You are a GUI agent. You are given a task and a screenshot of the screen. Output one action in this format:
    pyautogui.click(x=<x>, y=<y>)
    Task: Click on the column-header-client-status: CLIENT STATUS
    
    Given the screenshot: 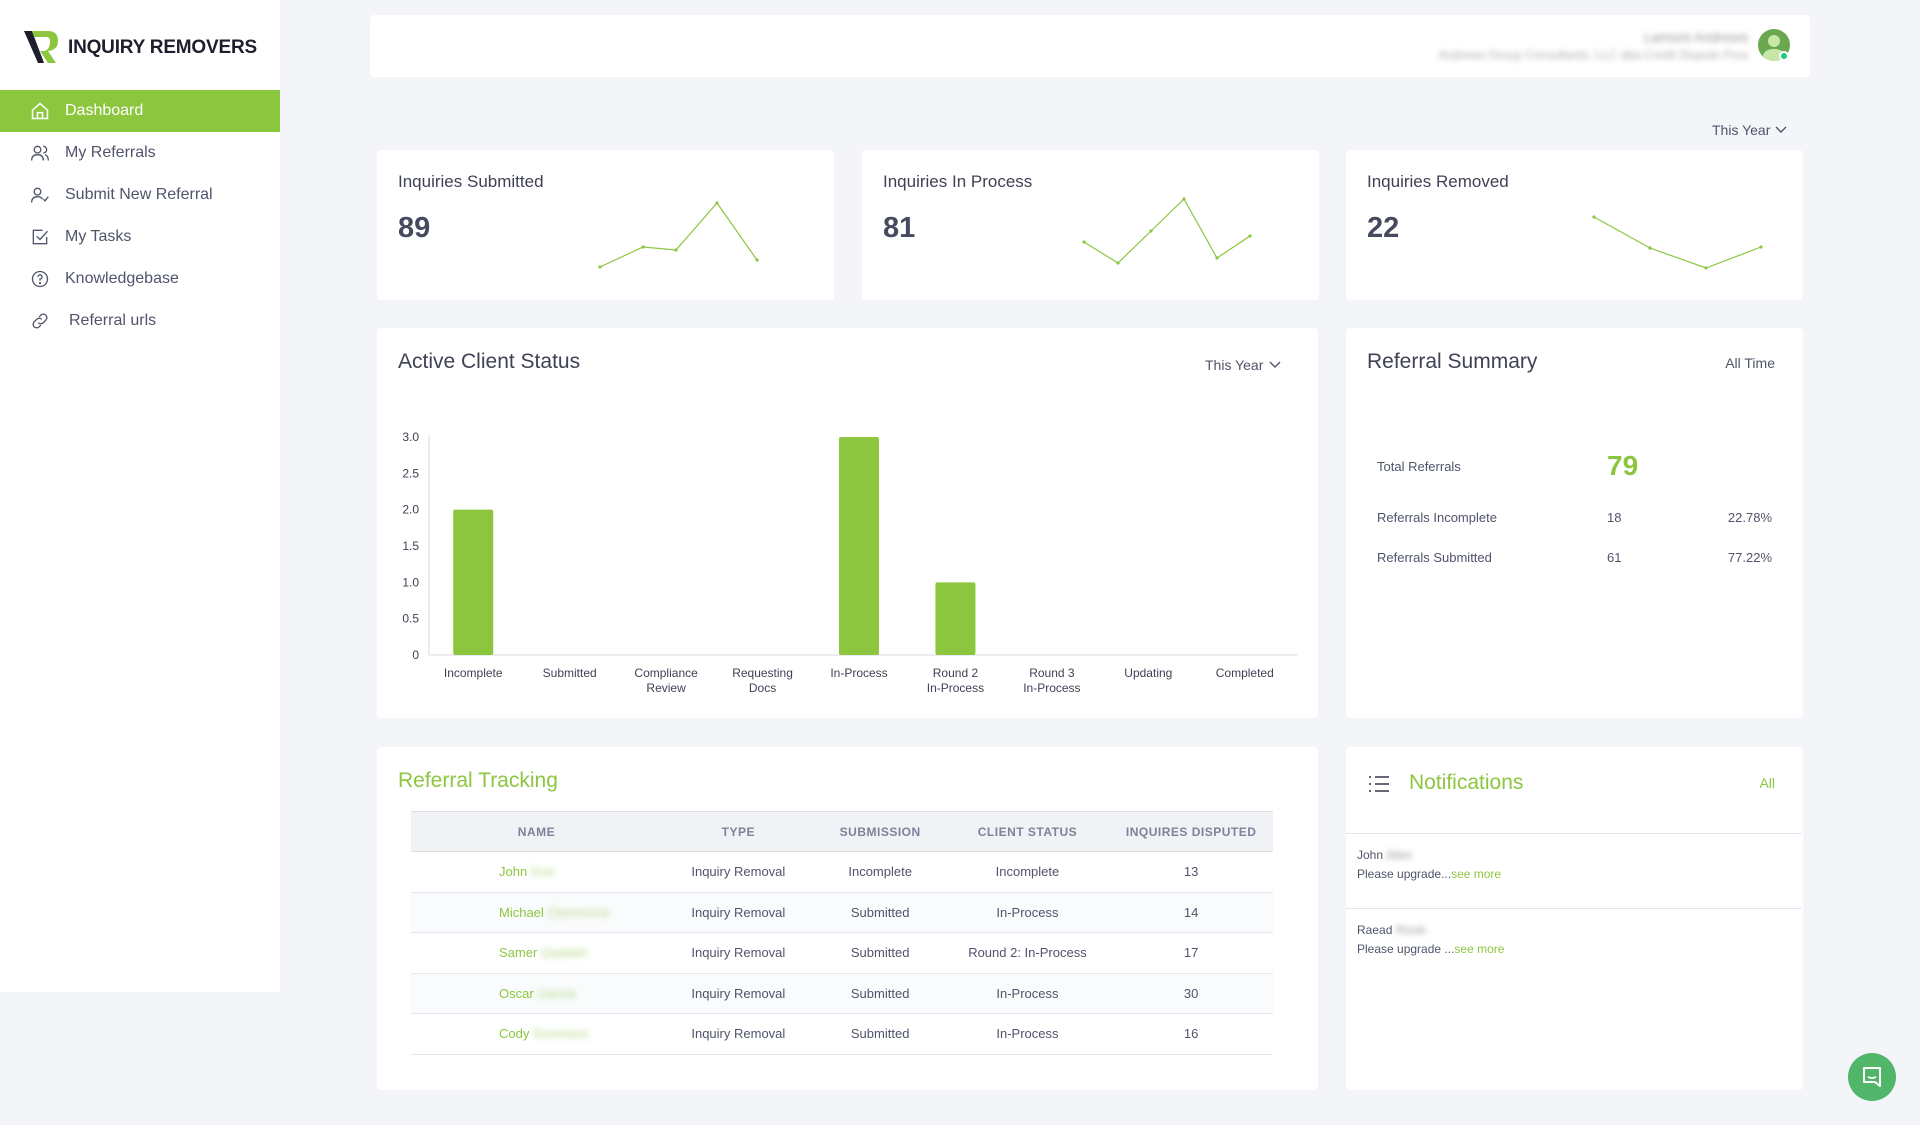 What is the action you would take?
    pyautogui.click(x=1027, y=831)
    